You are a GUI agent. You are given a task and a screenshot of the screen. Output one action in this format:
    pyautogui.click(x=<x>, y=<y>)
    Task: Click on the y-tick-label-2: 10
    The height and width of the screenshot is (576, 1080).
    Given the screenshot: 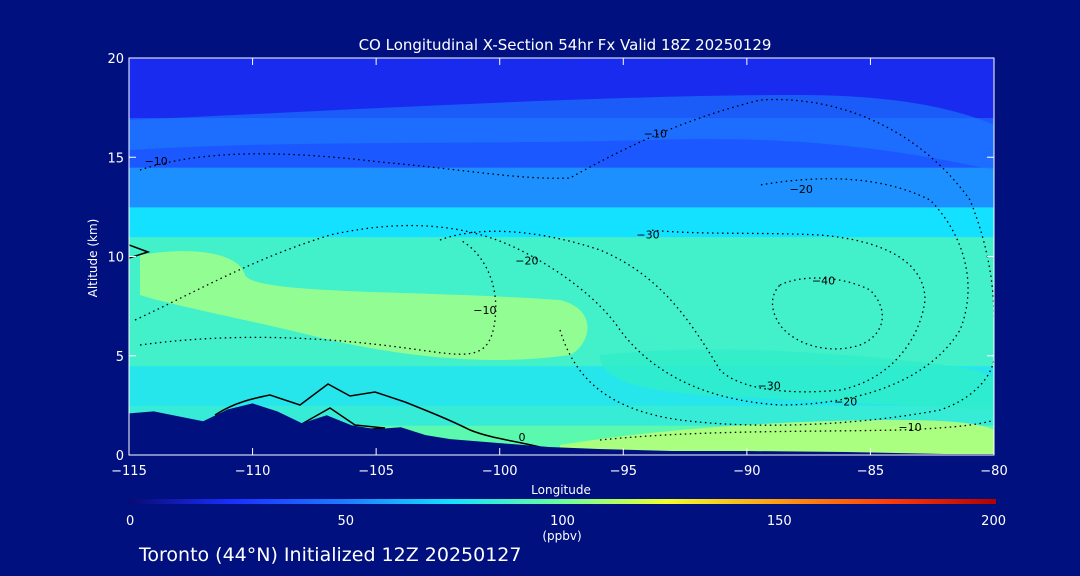 What is the action you would take?
    pyautogui.click(x=115, y=258)
    